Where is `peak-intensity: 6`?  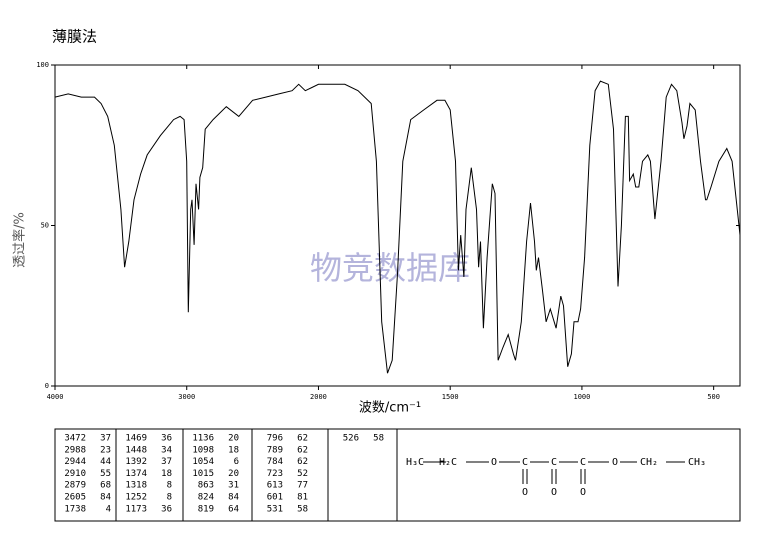 peak-intensity: 6 is located at coordinates (236, 462).